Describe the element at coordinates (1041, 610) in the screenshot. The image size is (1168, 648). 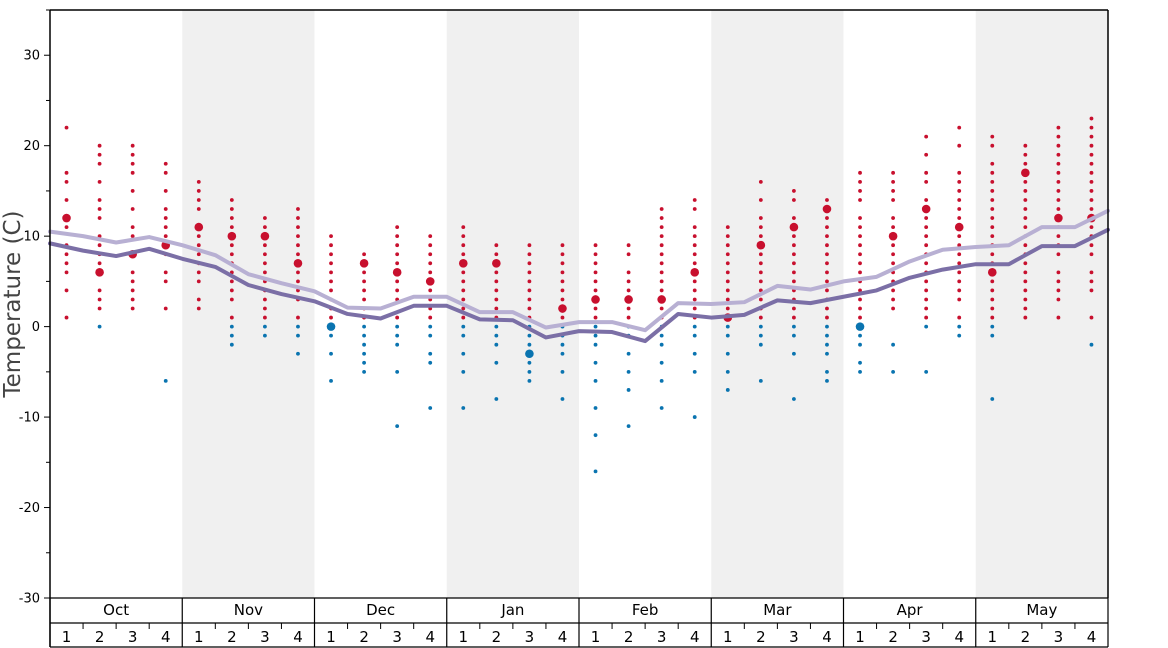
I see `month-label-may: May` at that location.